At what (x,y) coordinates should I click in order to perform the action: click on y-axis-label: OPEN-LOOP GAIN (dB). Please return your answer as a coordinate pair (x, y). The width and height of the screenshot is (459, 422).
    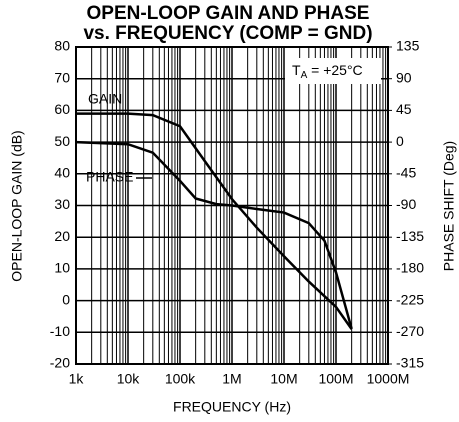
    Looking at the image, I should click on (17, 205).